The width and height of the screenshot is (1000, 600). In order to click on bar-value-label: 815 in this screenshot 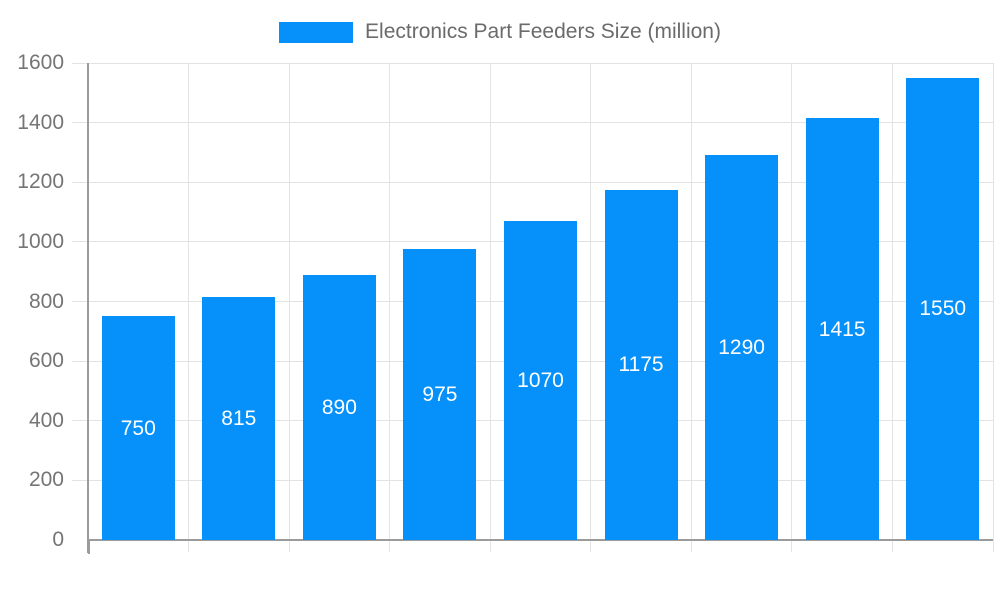, I will do `click(239, 418)`.